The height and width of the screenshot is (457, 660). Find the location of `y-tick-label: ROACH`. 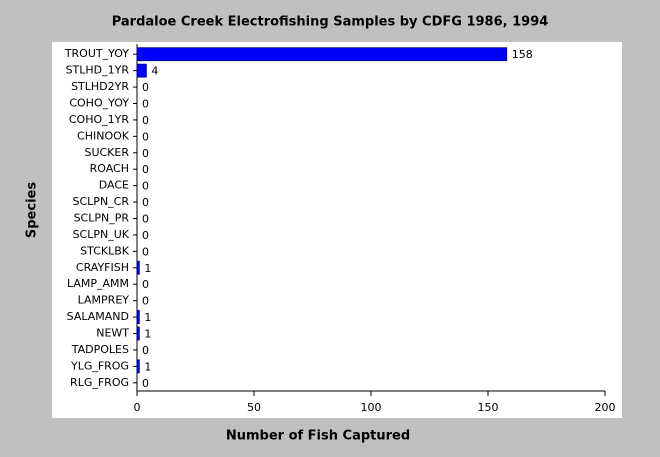

y-tick-label: ROACH is located at coordinates (109, 168).